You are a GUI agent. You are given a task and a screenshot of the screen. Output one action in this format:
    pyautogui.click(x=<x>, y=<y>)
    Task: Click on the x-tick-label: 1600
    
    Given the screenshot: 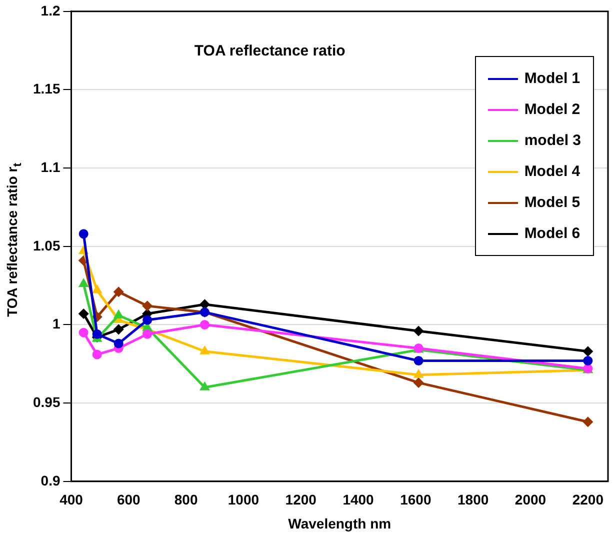 What is the action you would take?
    pyautogui.click(x=416, y=500)
    